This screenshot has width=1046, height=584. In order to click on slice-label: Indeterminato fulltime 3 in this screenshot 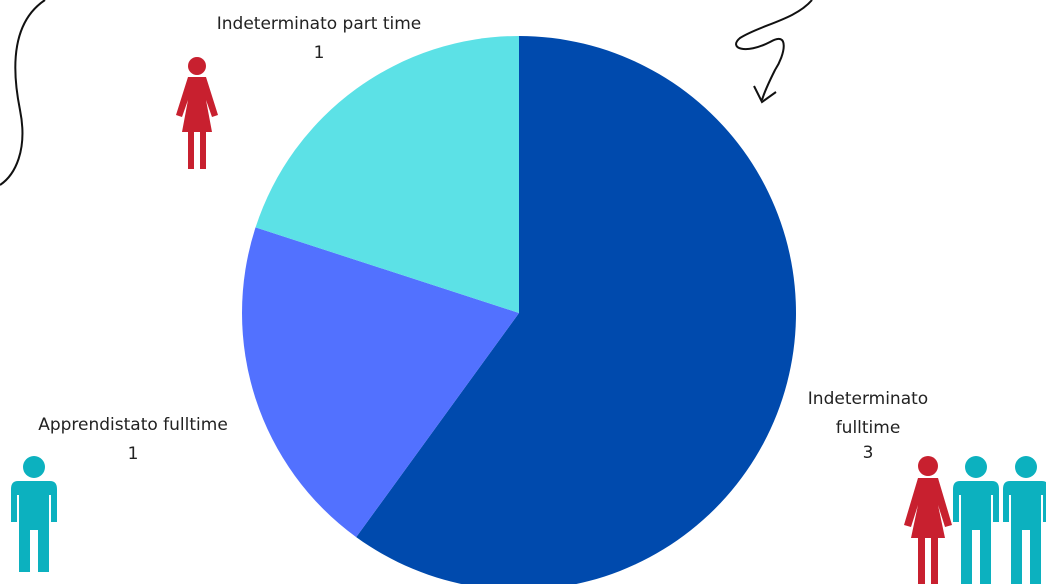, I will do `click(868, 424)`.